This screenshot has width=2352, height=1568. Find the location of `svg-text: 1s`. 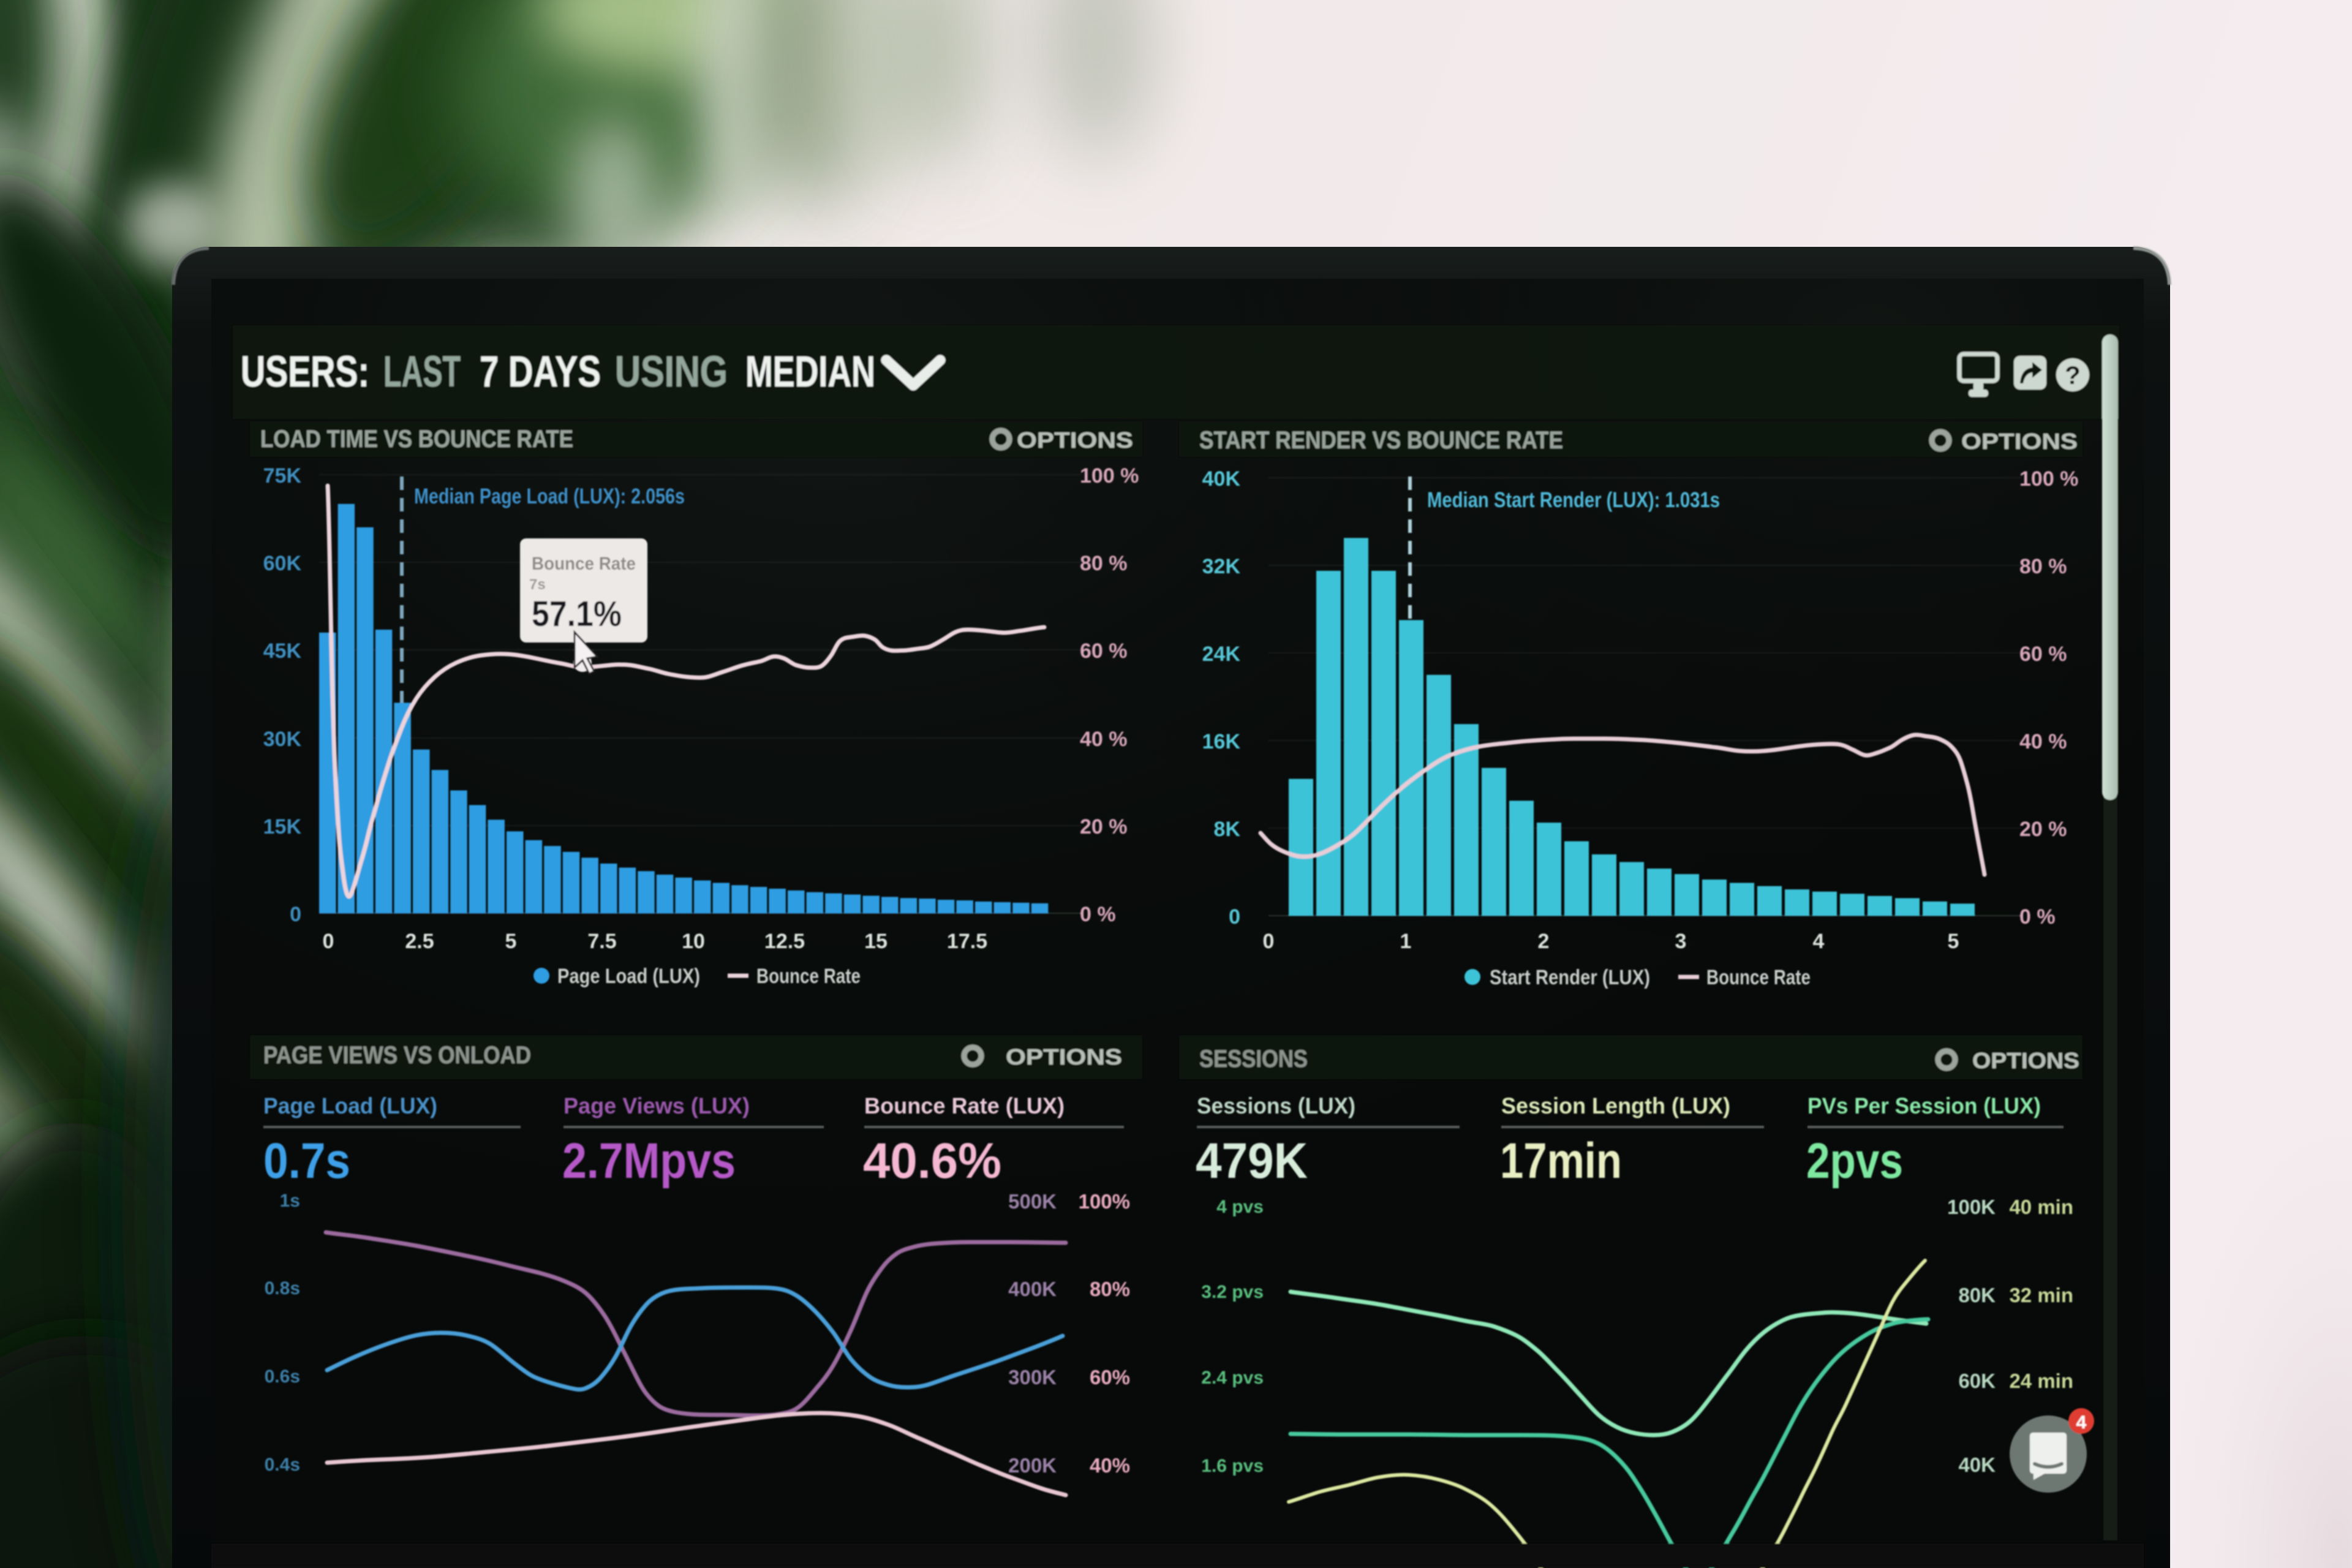

svg-text: 1s is located at coordinates (290, 1201).